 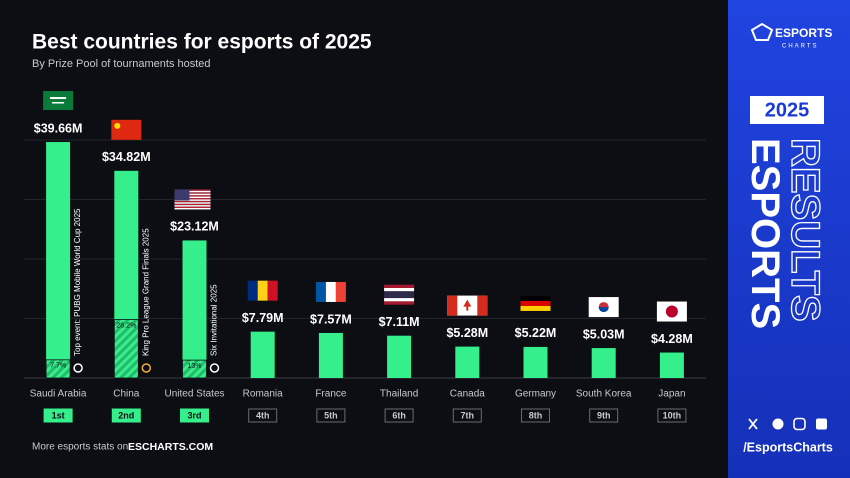 What do you see at coordinates (787, 110) in the screenshot?
I see `year-box` at bounding box center [787, 110].